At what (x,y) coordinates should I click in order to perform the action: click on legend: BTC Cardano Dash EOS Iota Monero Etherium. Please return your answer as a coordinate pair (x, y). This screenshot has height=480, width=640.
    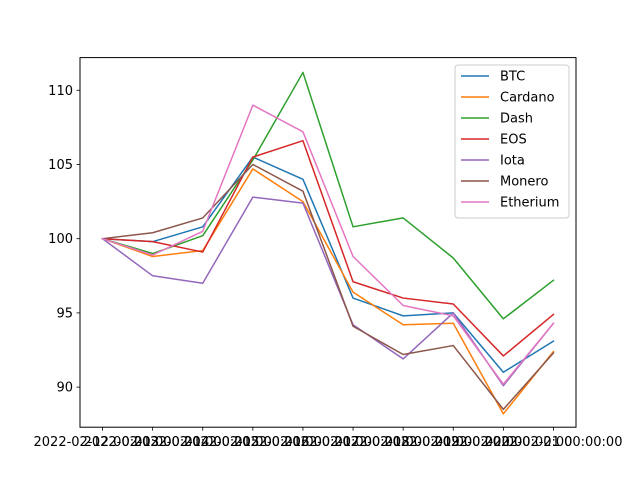
    Looking at the image, I should click on (512, 141).